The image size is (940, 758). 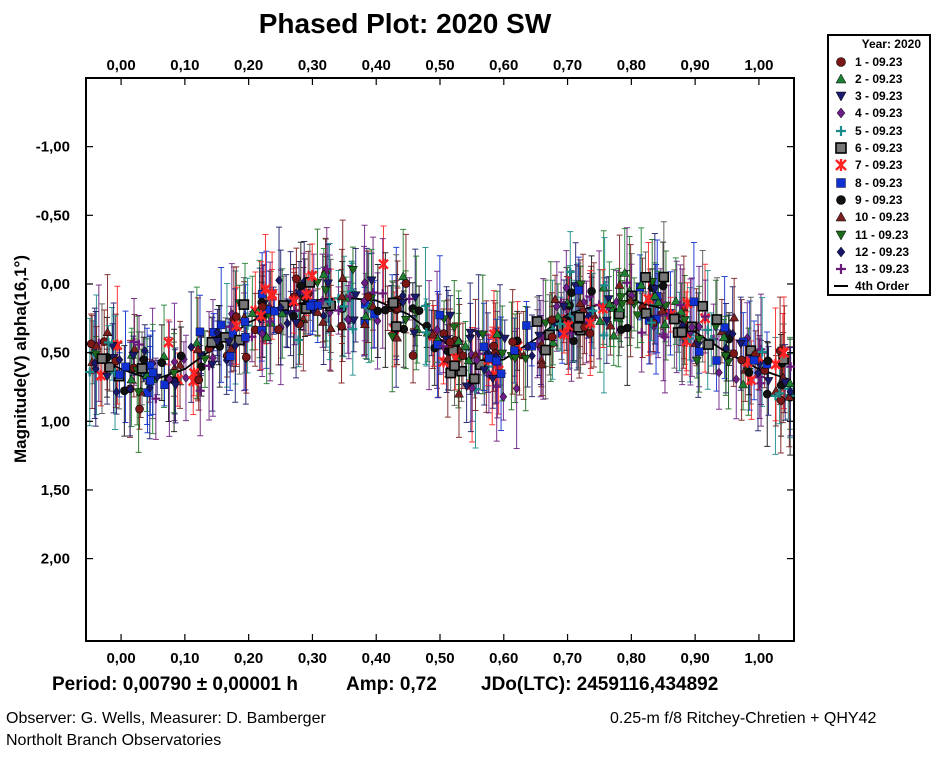 I want to click on x-tick-label-bottom: 0,90, so click(x=695, y=658).